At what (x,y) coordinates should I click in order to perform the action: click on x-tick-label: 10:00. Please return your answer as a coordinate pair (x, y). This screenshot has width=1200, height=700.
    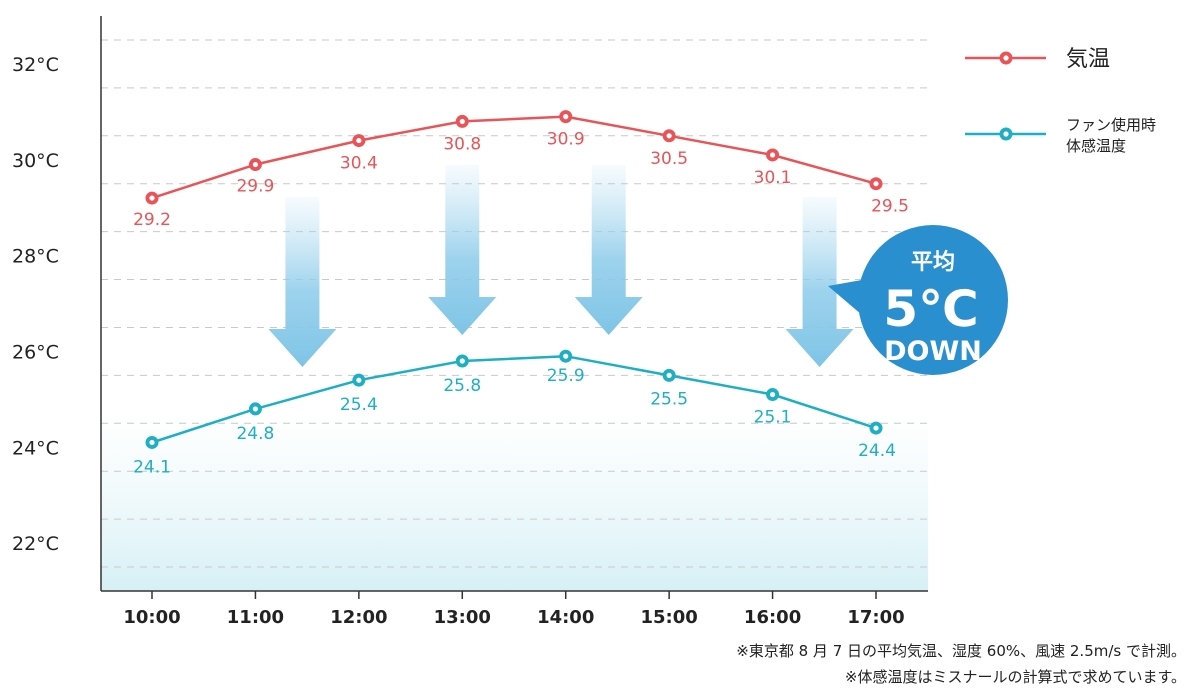
    Looking at the image, I should click on (151, 617).